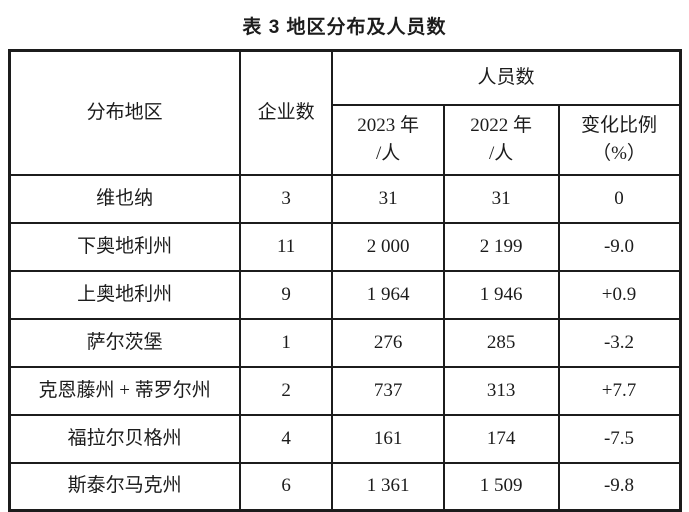  What do you see at coordinates (286, 112) in the screenshot?
I see `header-enterprises: 企业数` at bounding box center [286, 112].